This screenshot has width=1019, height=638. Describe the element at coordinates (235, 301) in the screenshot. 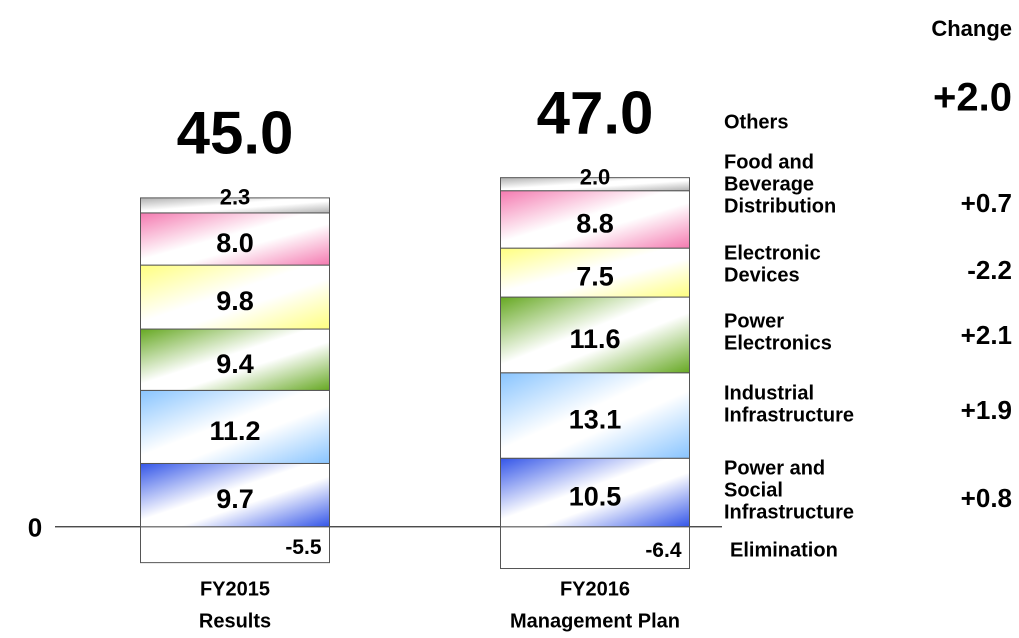

I see `data-label: 9.8` at that location.